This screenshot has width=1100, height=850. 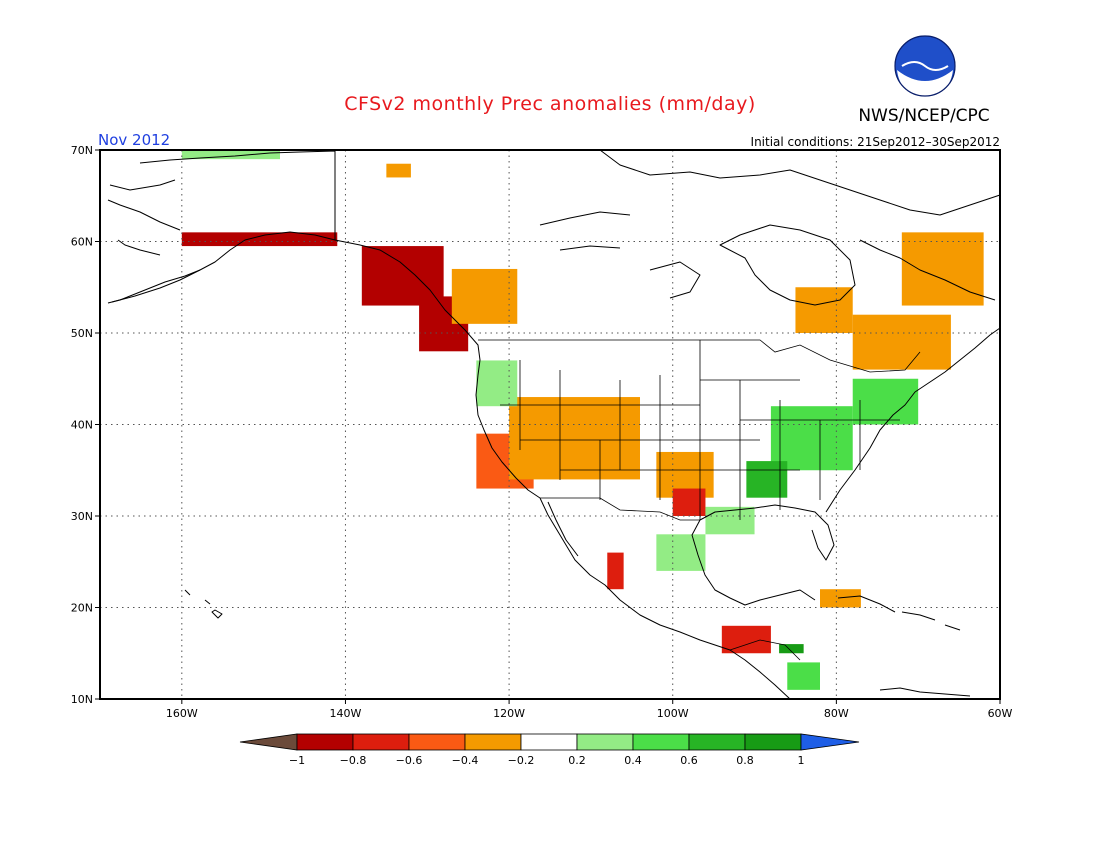 What do you see at coordinates (82, 516) in the screenshot?
I see `lat-tick-label: 30N` at bounding box center [82, 516].